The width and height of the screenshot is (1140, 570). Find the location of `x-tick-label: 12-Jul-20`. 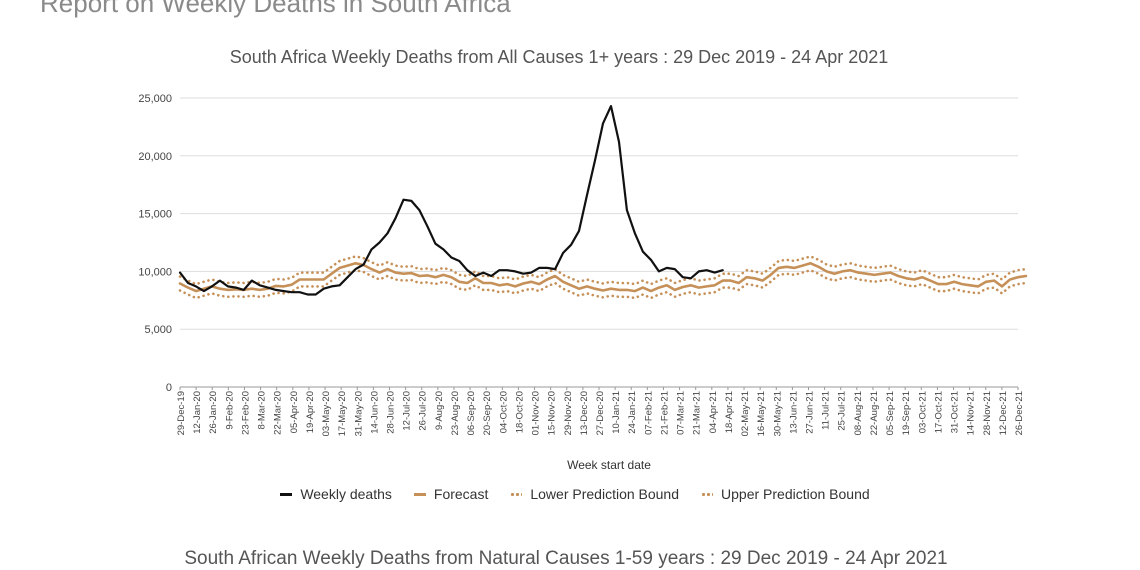

x-tick-label: 12-Jul-20 is located at coordinates (407, 411).